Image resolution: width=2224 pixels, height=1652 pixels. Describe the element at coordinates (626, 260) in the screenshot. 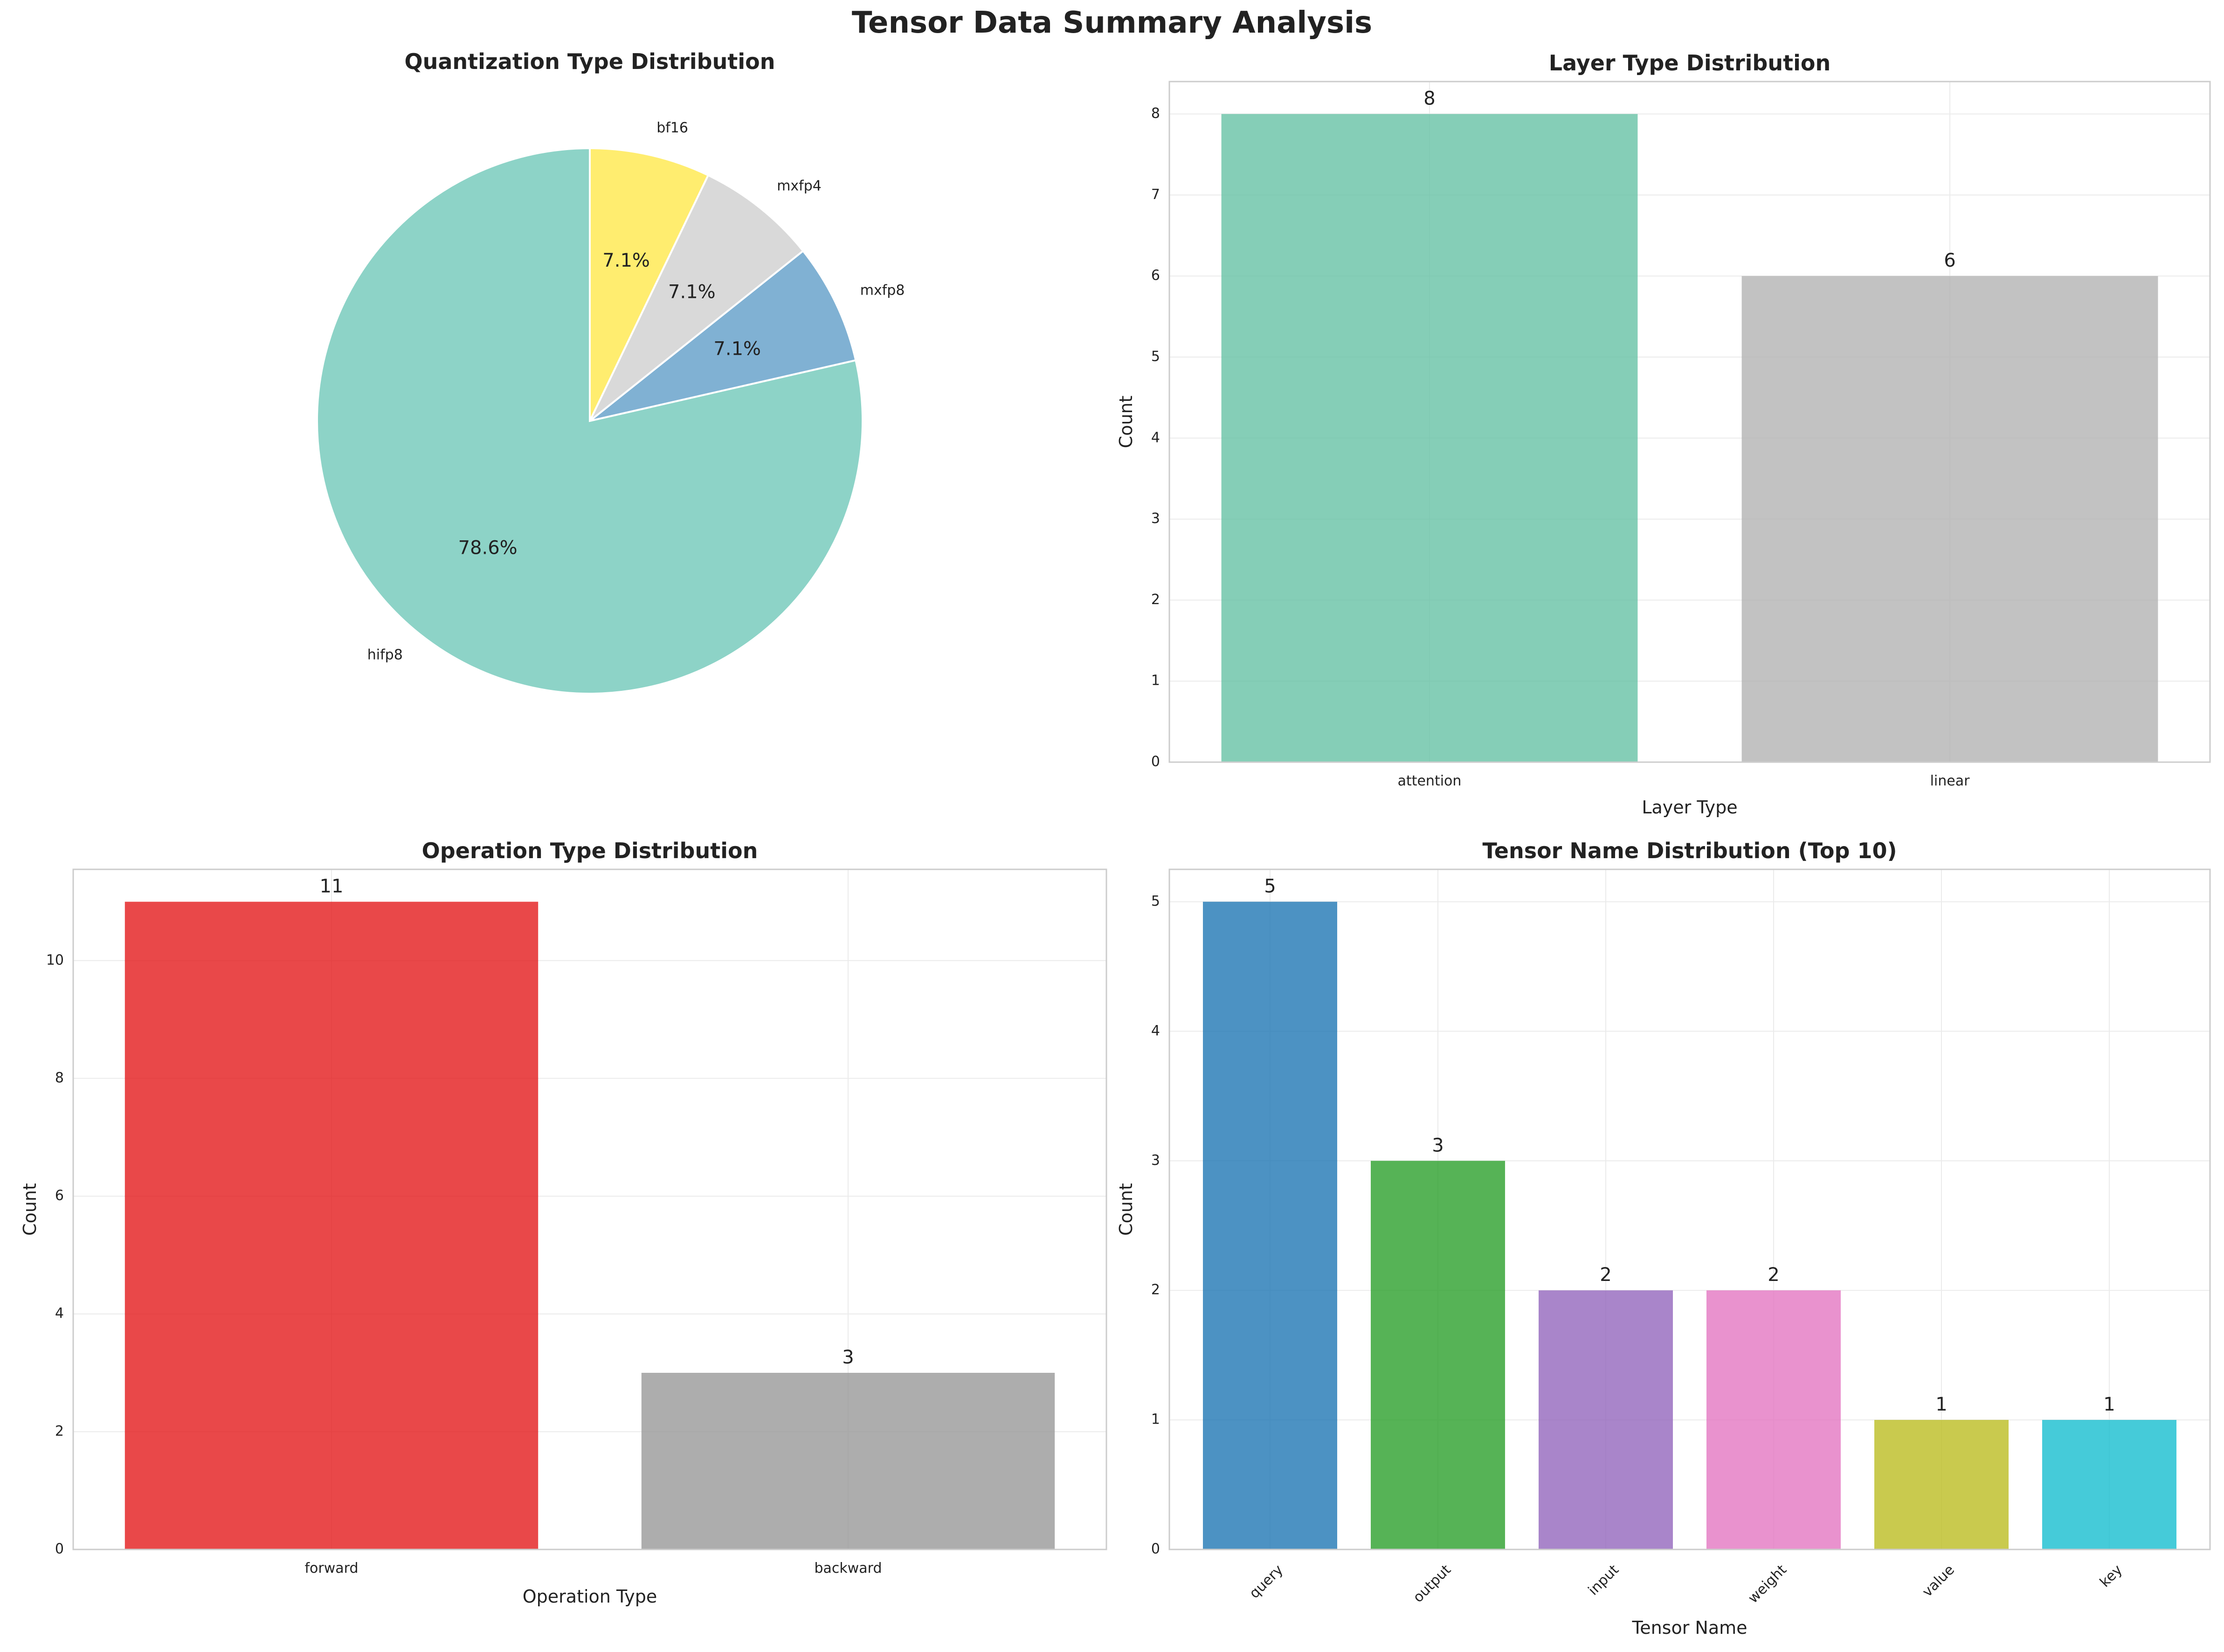

I see `pie-percent-bf16: 7.1%` at that location.